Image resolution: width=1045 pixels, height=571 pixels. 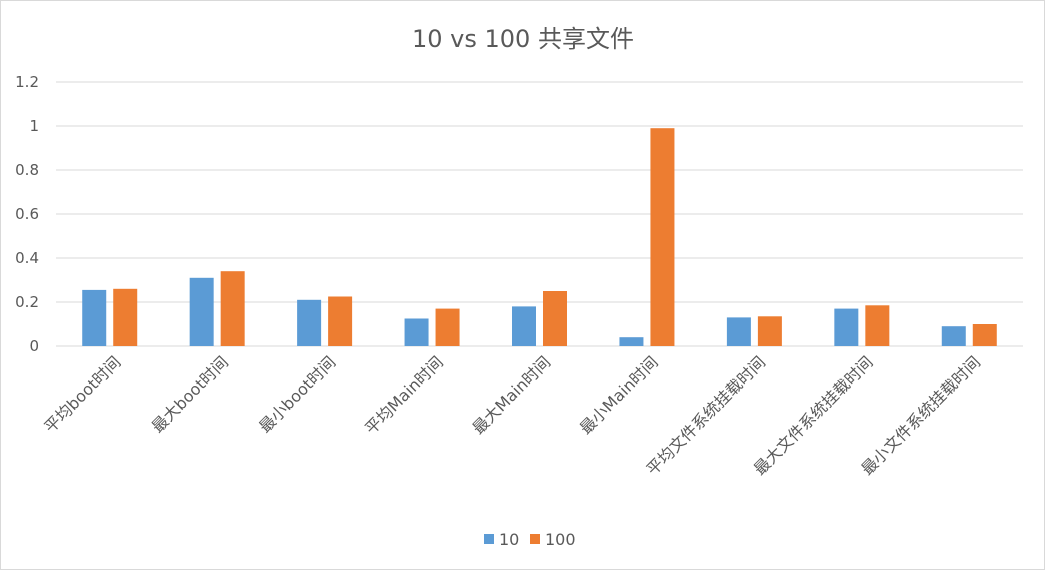 What do you see at coordinates (560, 539) in the screenshot?
I see `legend-label: 100` at bounding box center [560, 539].